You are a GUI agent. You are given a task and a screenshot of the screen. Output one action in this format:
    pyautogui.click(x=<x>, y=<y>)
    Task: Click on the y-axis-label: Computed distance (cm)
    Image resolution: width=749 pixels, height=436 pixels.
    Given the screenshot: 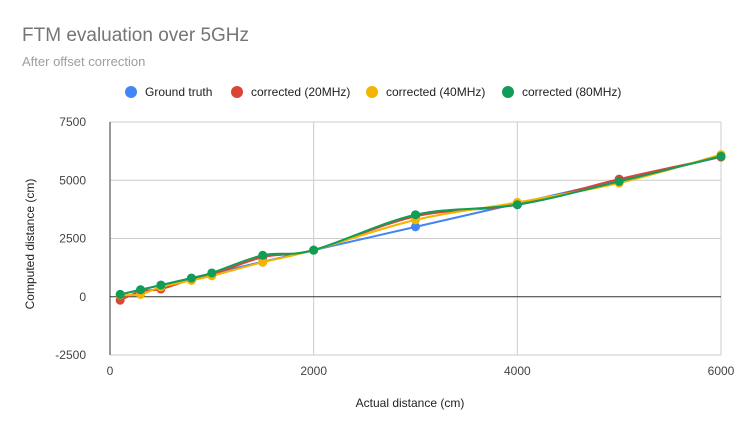 What is the action you would take?
    pyautogui.click(x=30, y=244)
    